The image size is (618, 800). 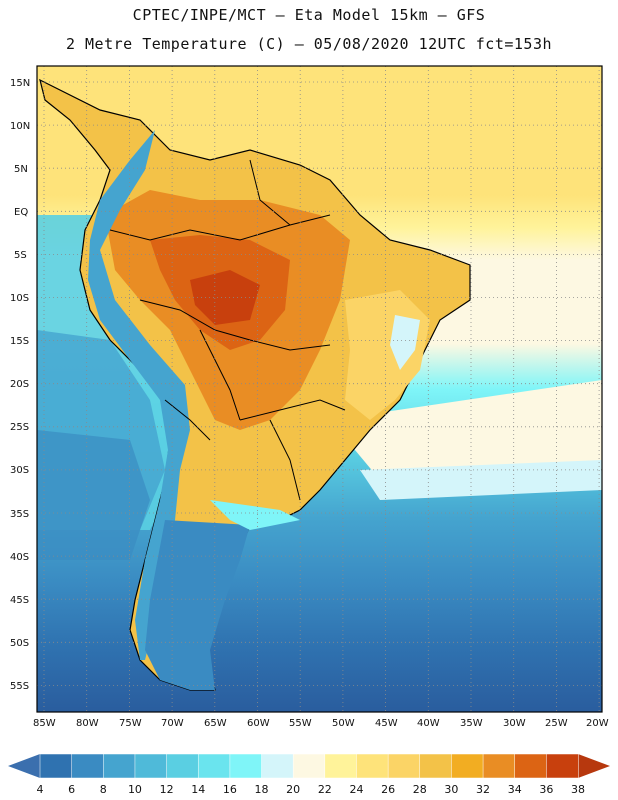 What do you see at coordinates (229, 789) in the screenshot?
I see `colorbar-label: 16` at bounding box center [229, 789].